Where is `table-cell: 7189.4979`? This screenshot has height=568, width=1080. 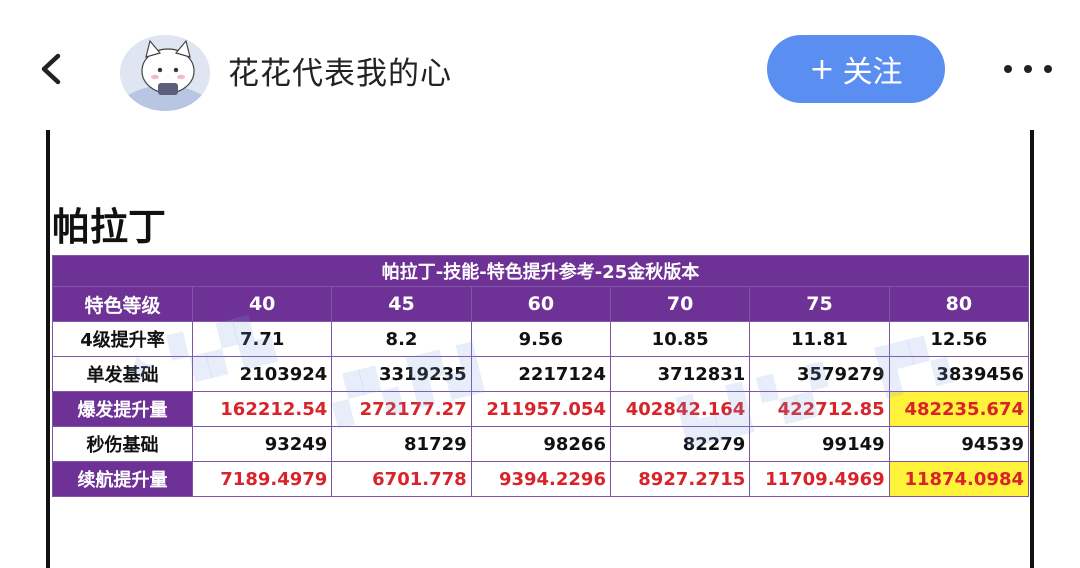 table-cell: 7189.4979 is located at coordinates (262, 479).